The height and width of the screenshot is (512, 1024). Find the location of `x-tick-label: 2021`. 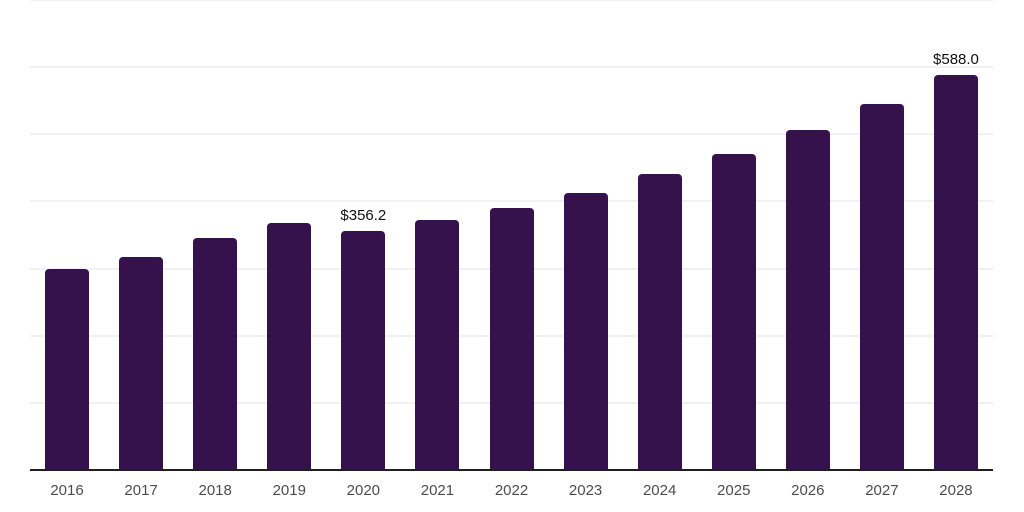

x-tick-label: 2021 is located at coordinates (437, 490).